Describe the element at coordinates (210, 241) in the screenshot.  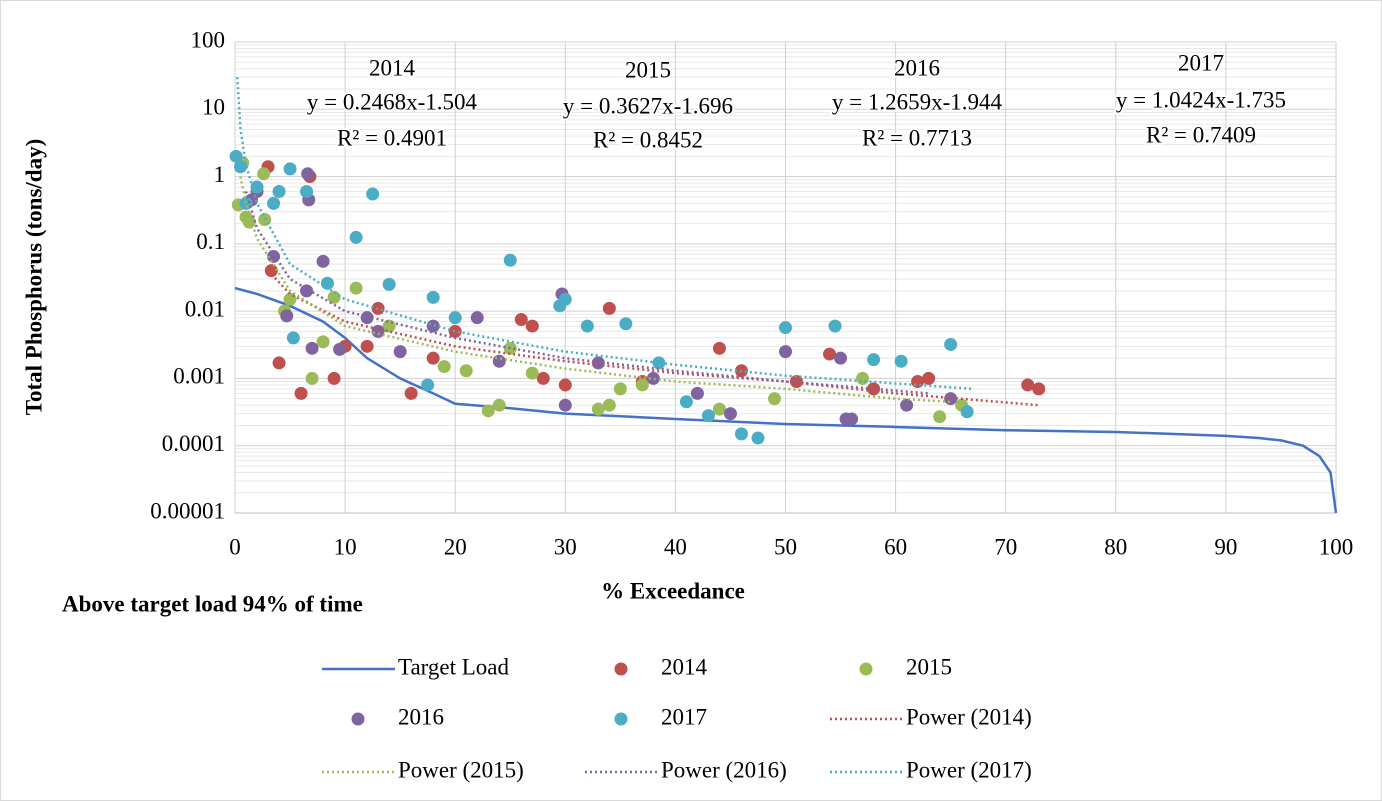
I see `y-tick-label: 0.1` at that location.